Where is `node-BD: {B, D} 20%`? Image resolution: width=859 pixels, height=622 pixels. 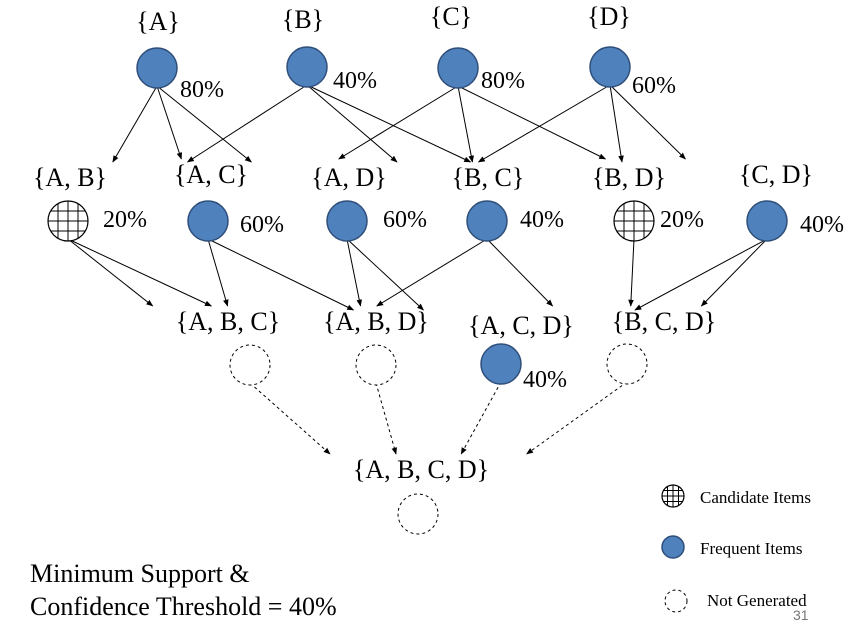
node-BD: {B, D} 20% is located at coordinates (648, 202).